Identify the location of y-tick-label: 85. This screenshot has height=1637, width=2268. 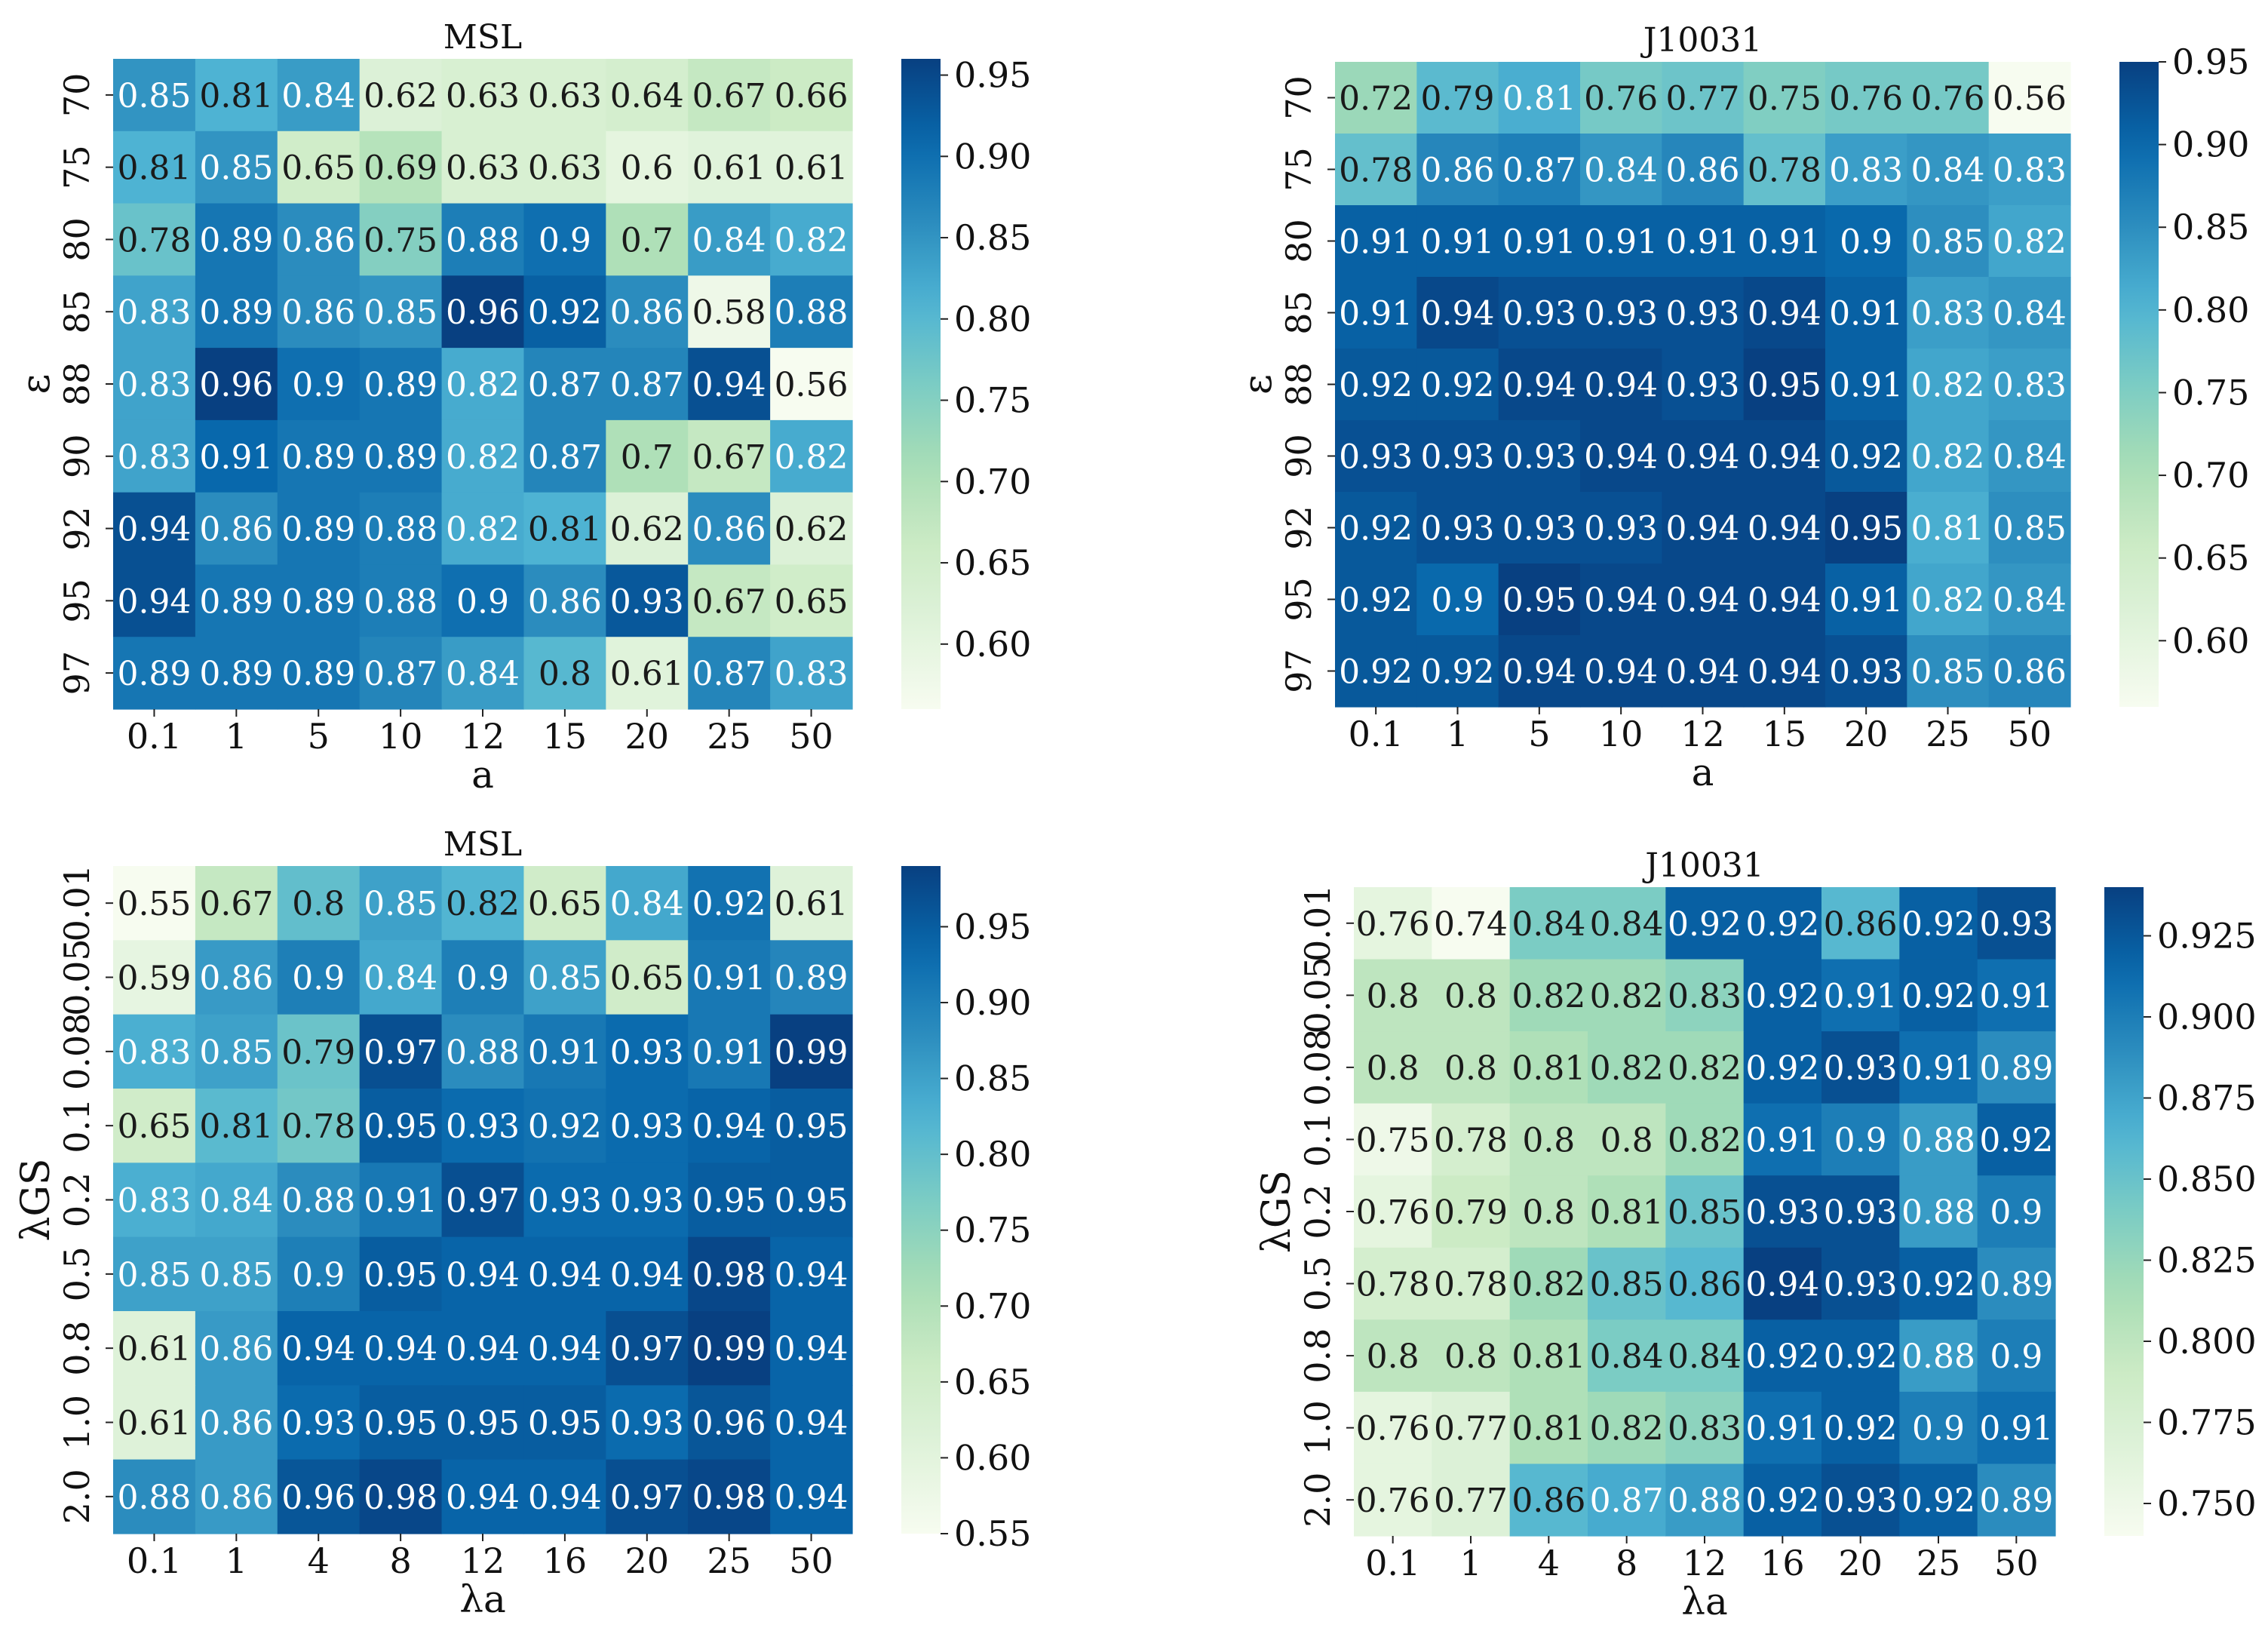
(77, 312).